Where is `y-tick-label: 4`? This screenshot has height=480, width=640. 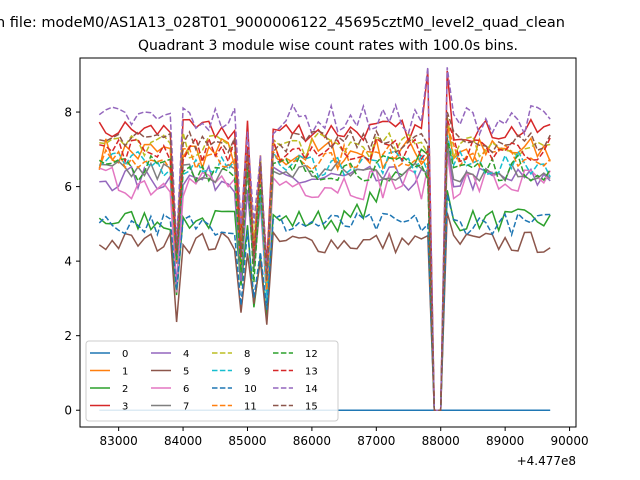 y-tick-label: 4 is located at coordinates (68, 262).